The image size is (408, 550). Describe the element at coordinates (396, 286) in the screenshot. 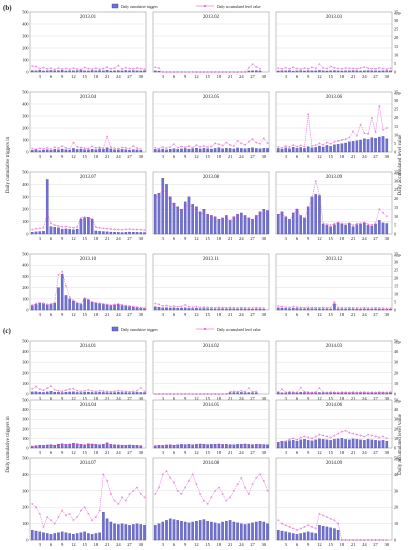

I see `y-tick-right: 15` at that location.